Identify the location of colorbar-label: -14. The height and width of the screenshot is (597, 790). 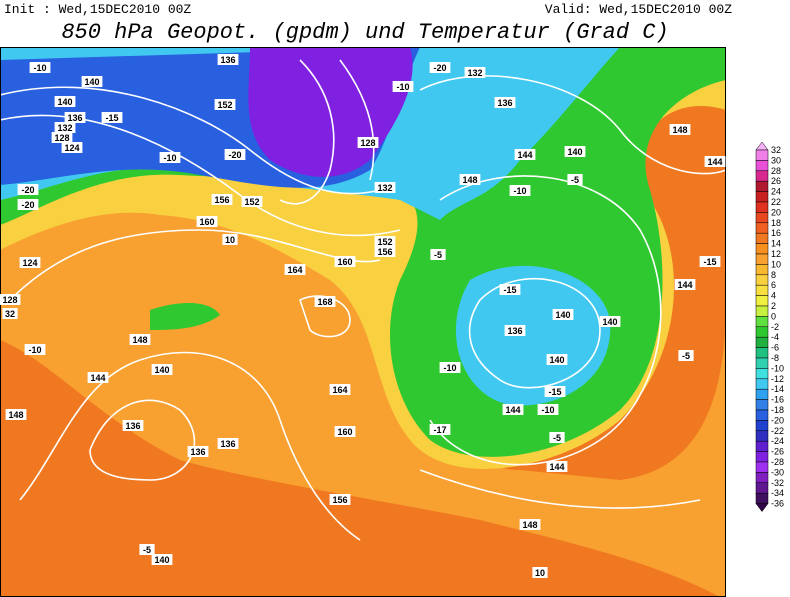
(777, 389).